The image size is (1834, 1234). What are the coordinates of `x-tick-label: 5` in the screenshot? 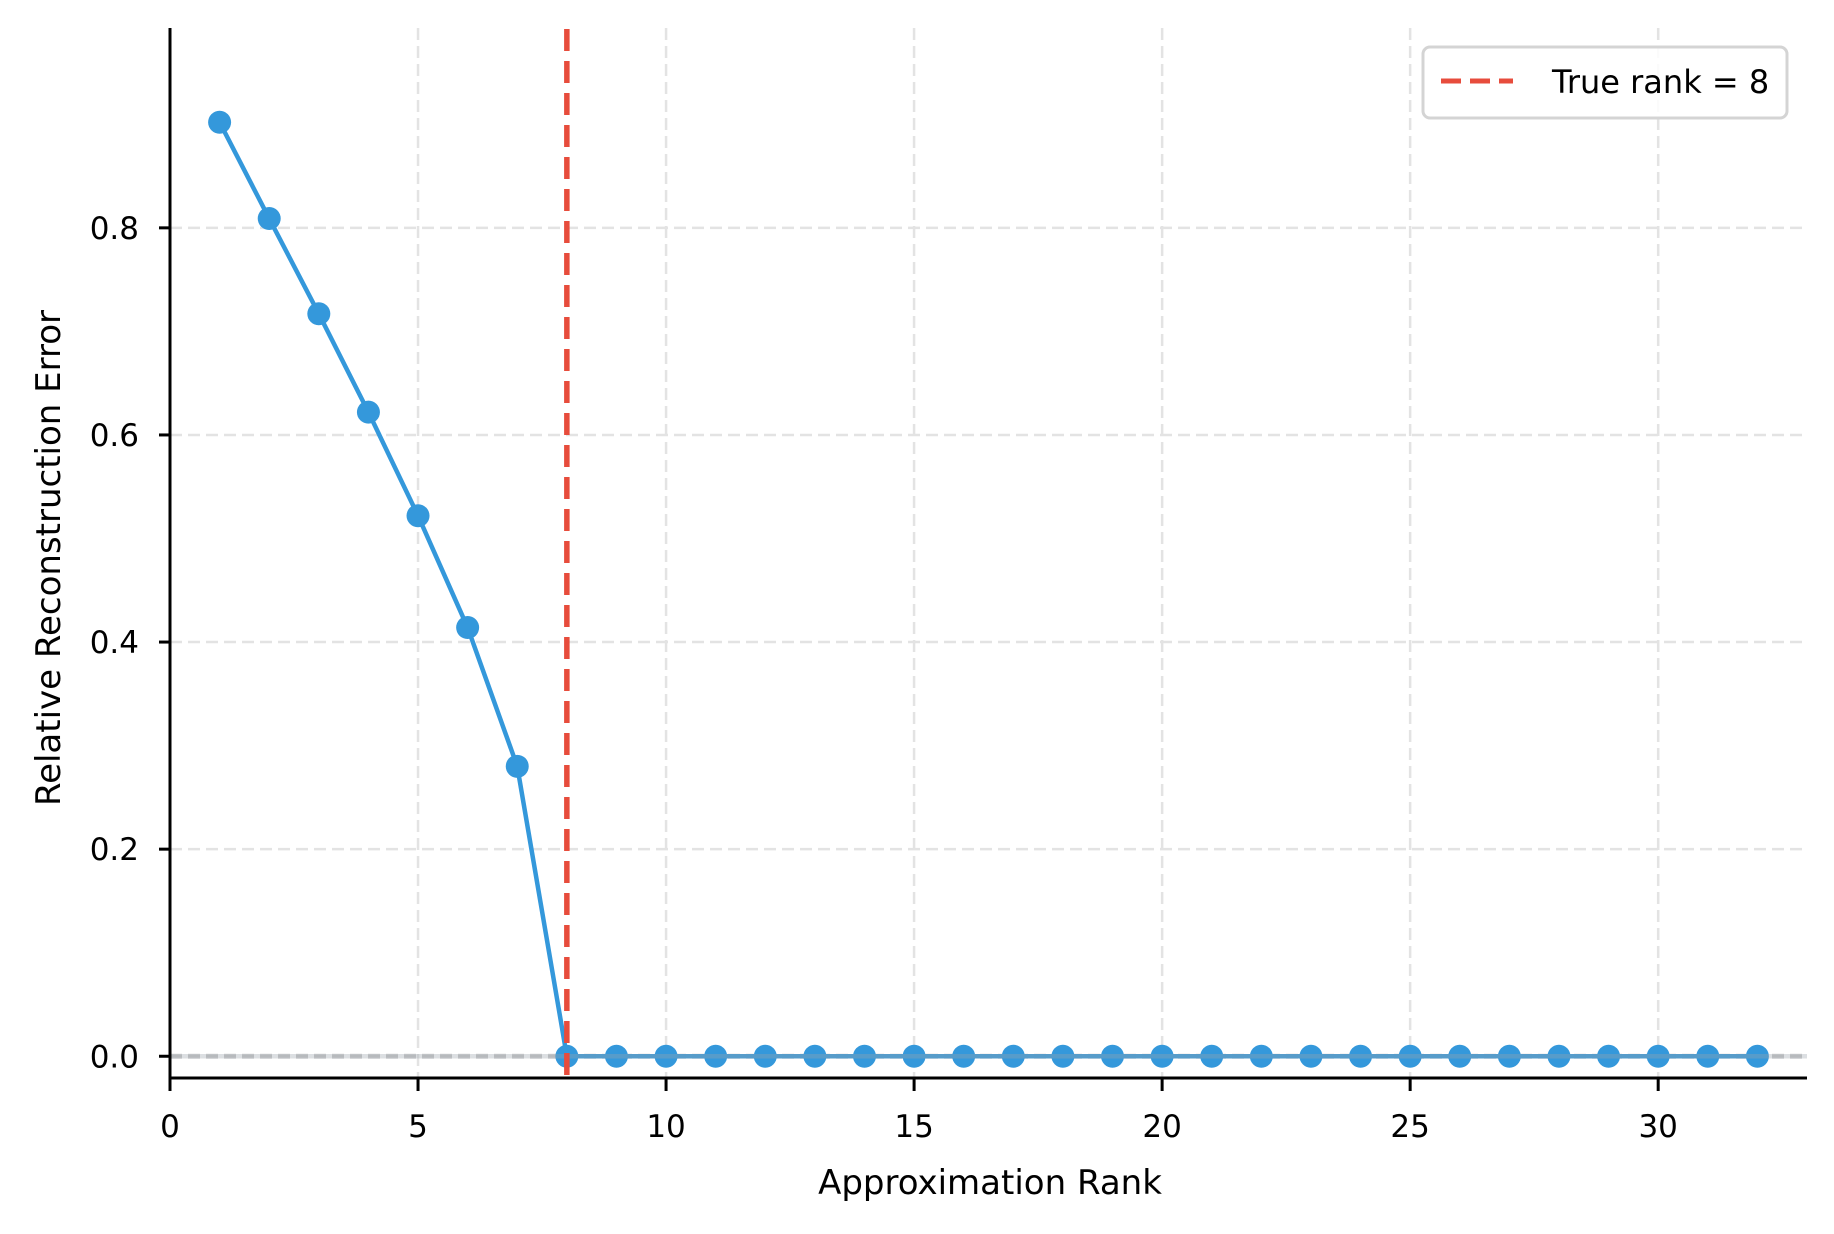 It's located at (418, 1127).